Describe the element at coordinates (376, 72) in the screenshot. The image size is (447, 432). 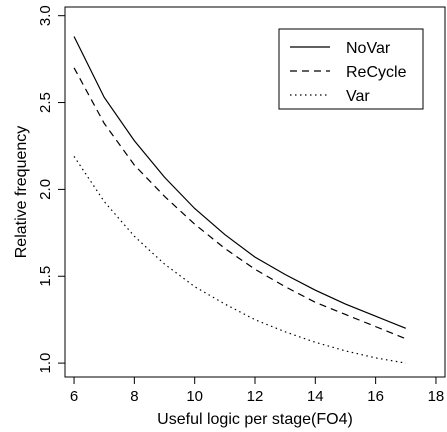
I see `legend-label-recycle: ReCycle` at that location.